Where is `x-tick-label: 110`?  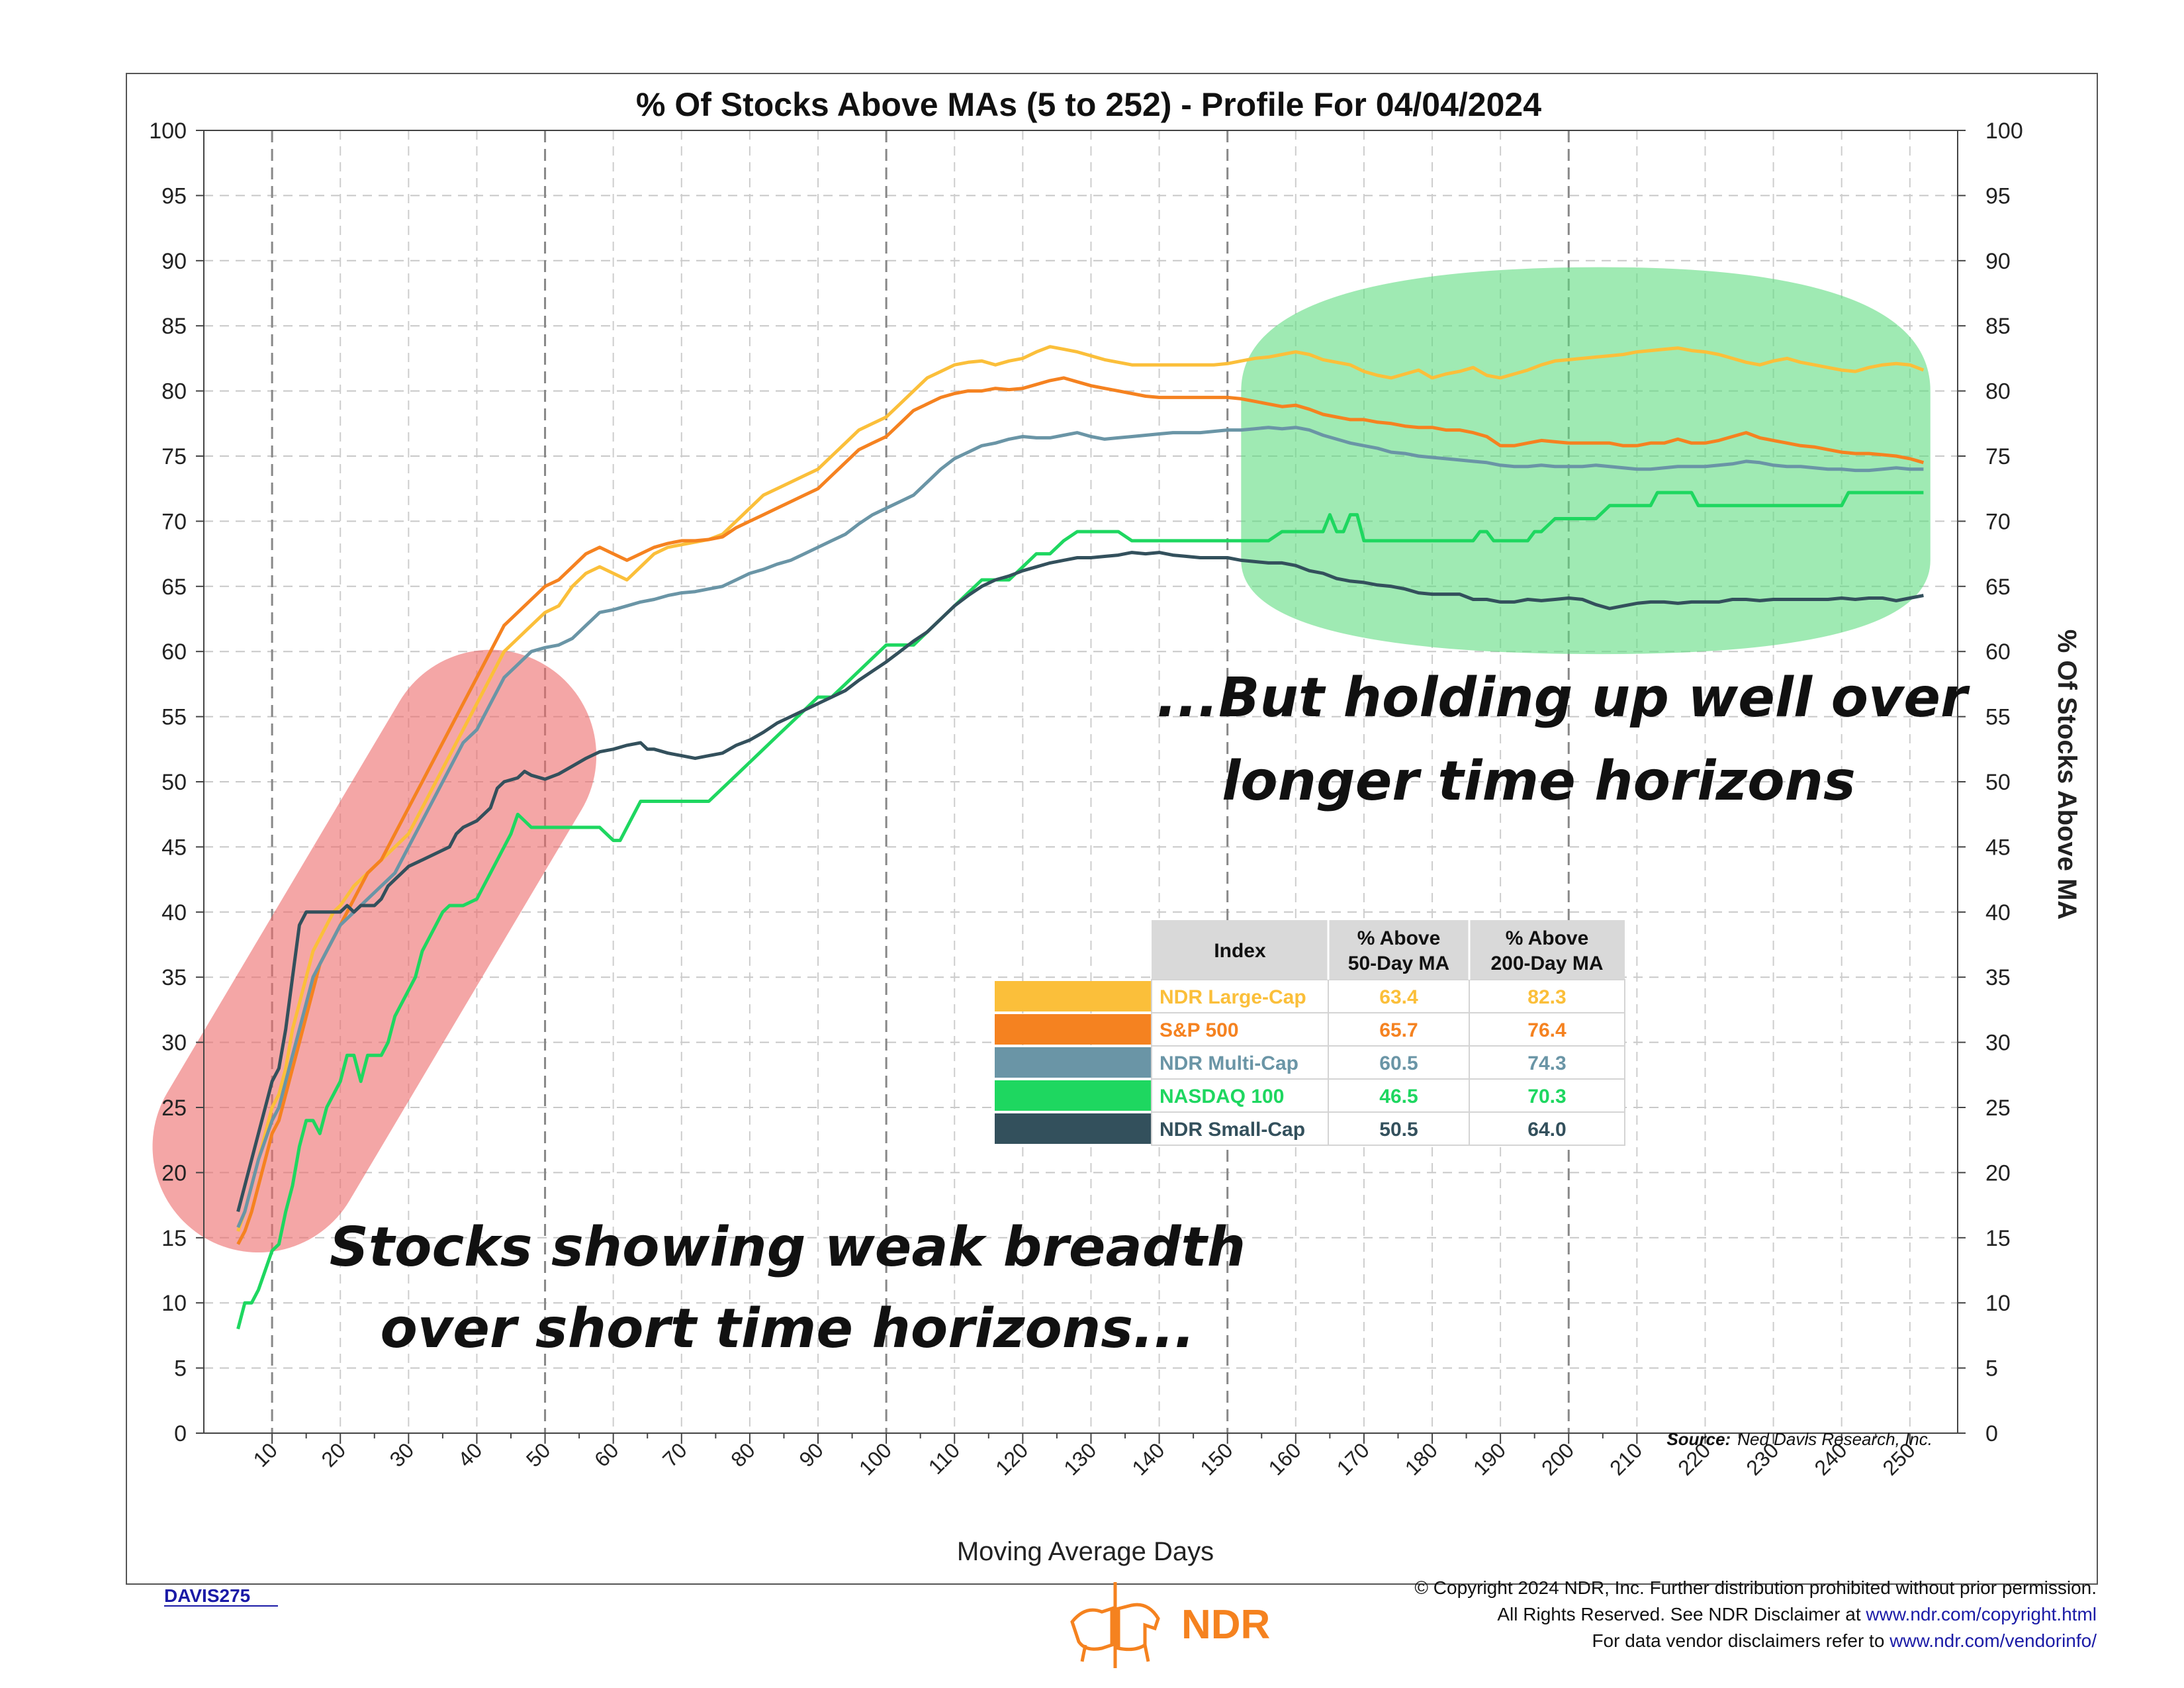 x-tick-label: 110 is located at coordinates (944, 1458).